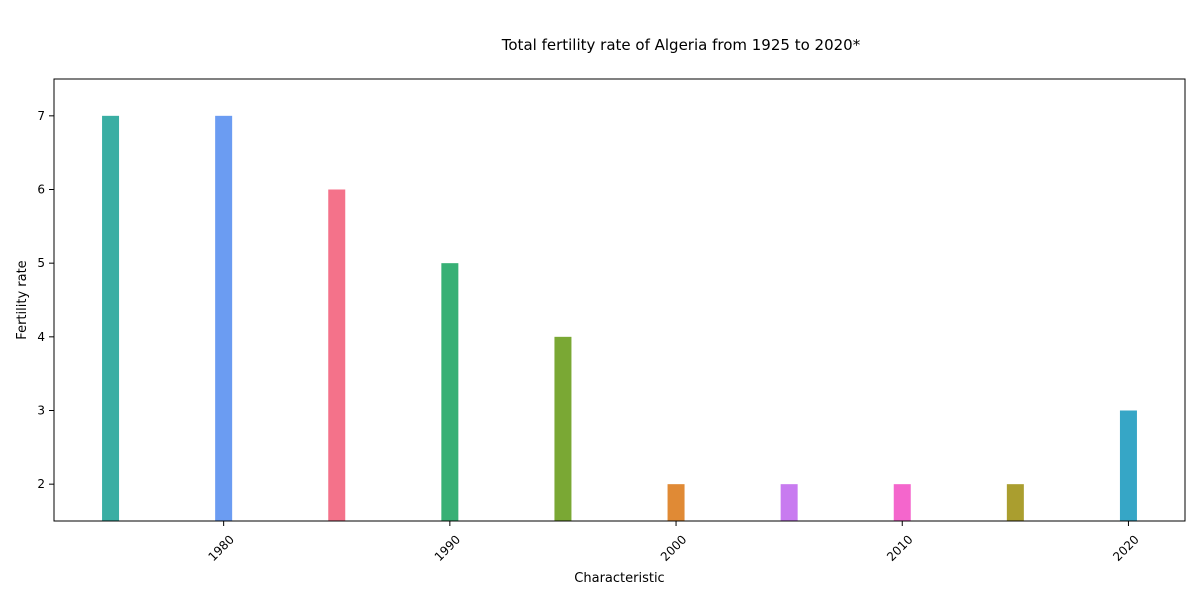  Describe the element at coordinates (447, 547) in the screenshot. I see `x-tick-label-1990: 1990` at that location.